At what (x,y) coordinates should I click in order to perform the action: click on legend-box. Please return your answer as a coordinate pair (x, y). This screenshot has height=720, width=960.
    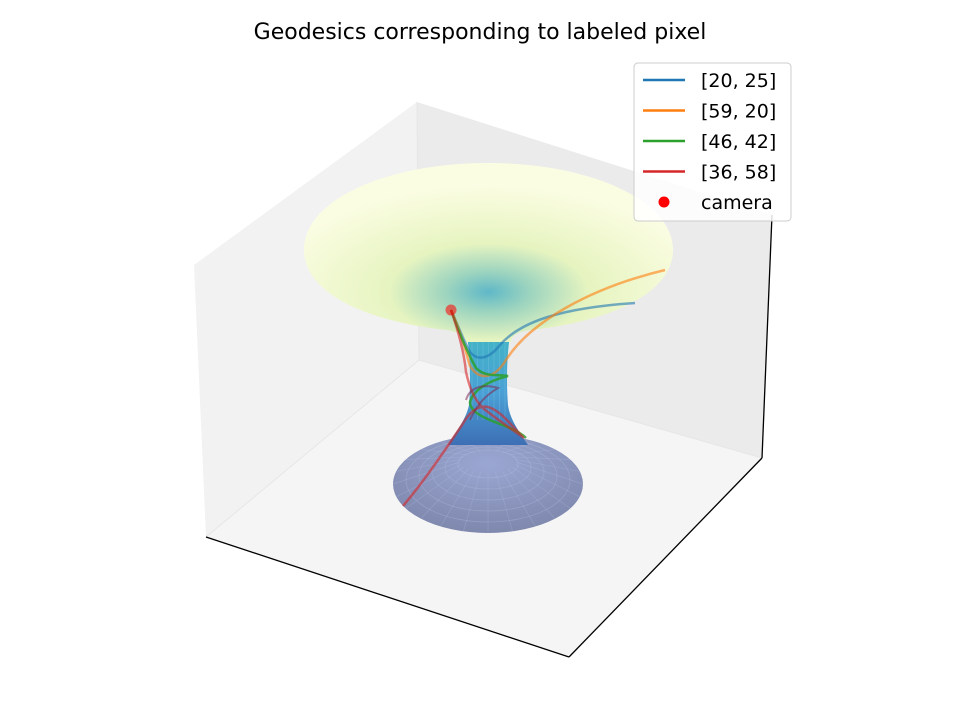
    Looking at the image, I should click on (712, 142).